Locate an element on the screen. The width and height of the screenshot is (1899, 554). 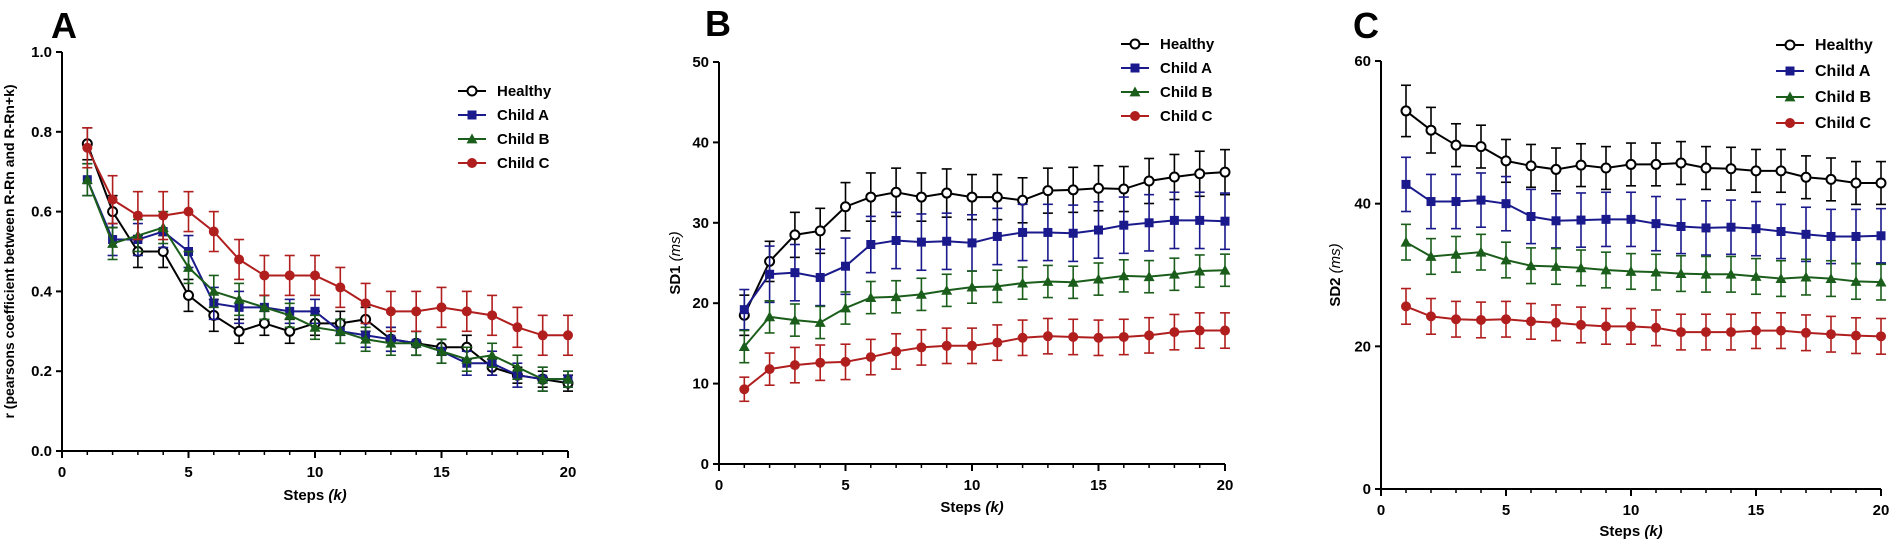
legend-label: Healthy is located at coordinates (1844, 45).